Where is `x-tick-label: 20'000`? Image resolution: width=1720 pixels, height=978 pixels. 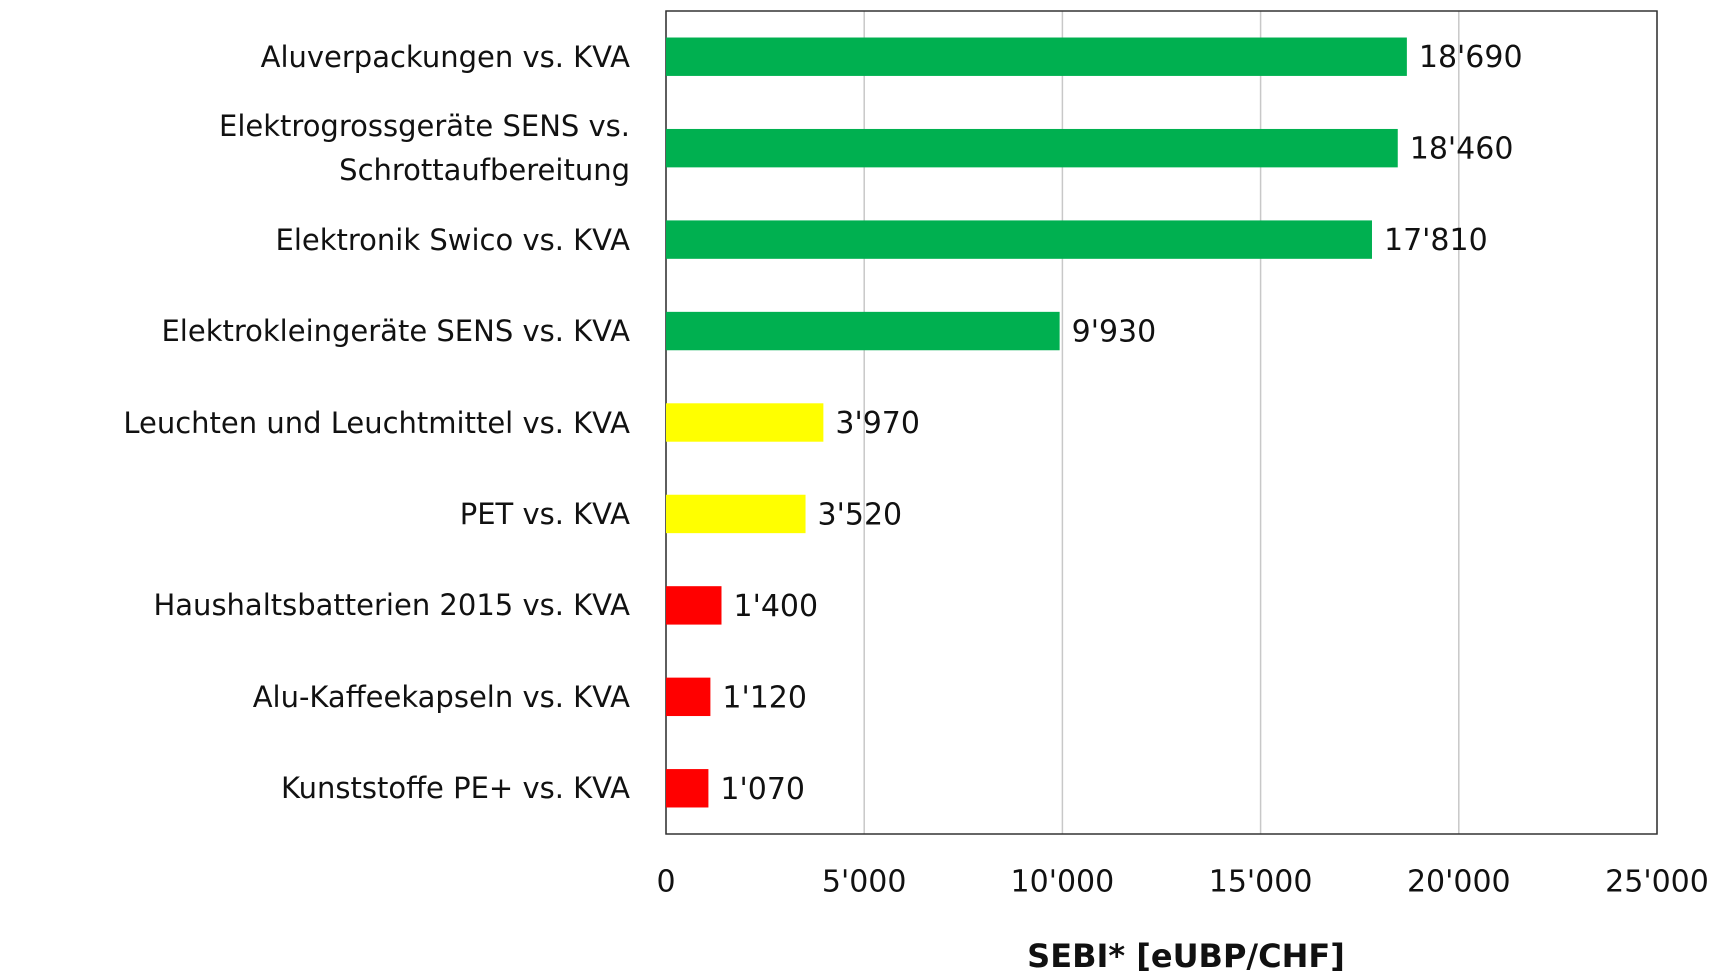 x-tick-label: 20'000 is located at coordinates (1459, 882).